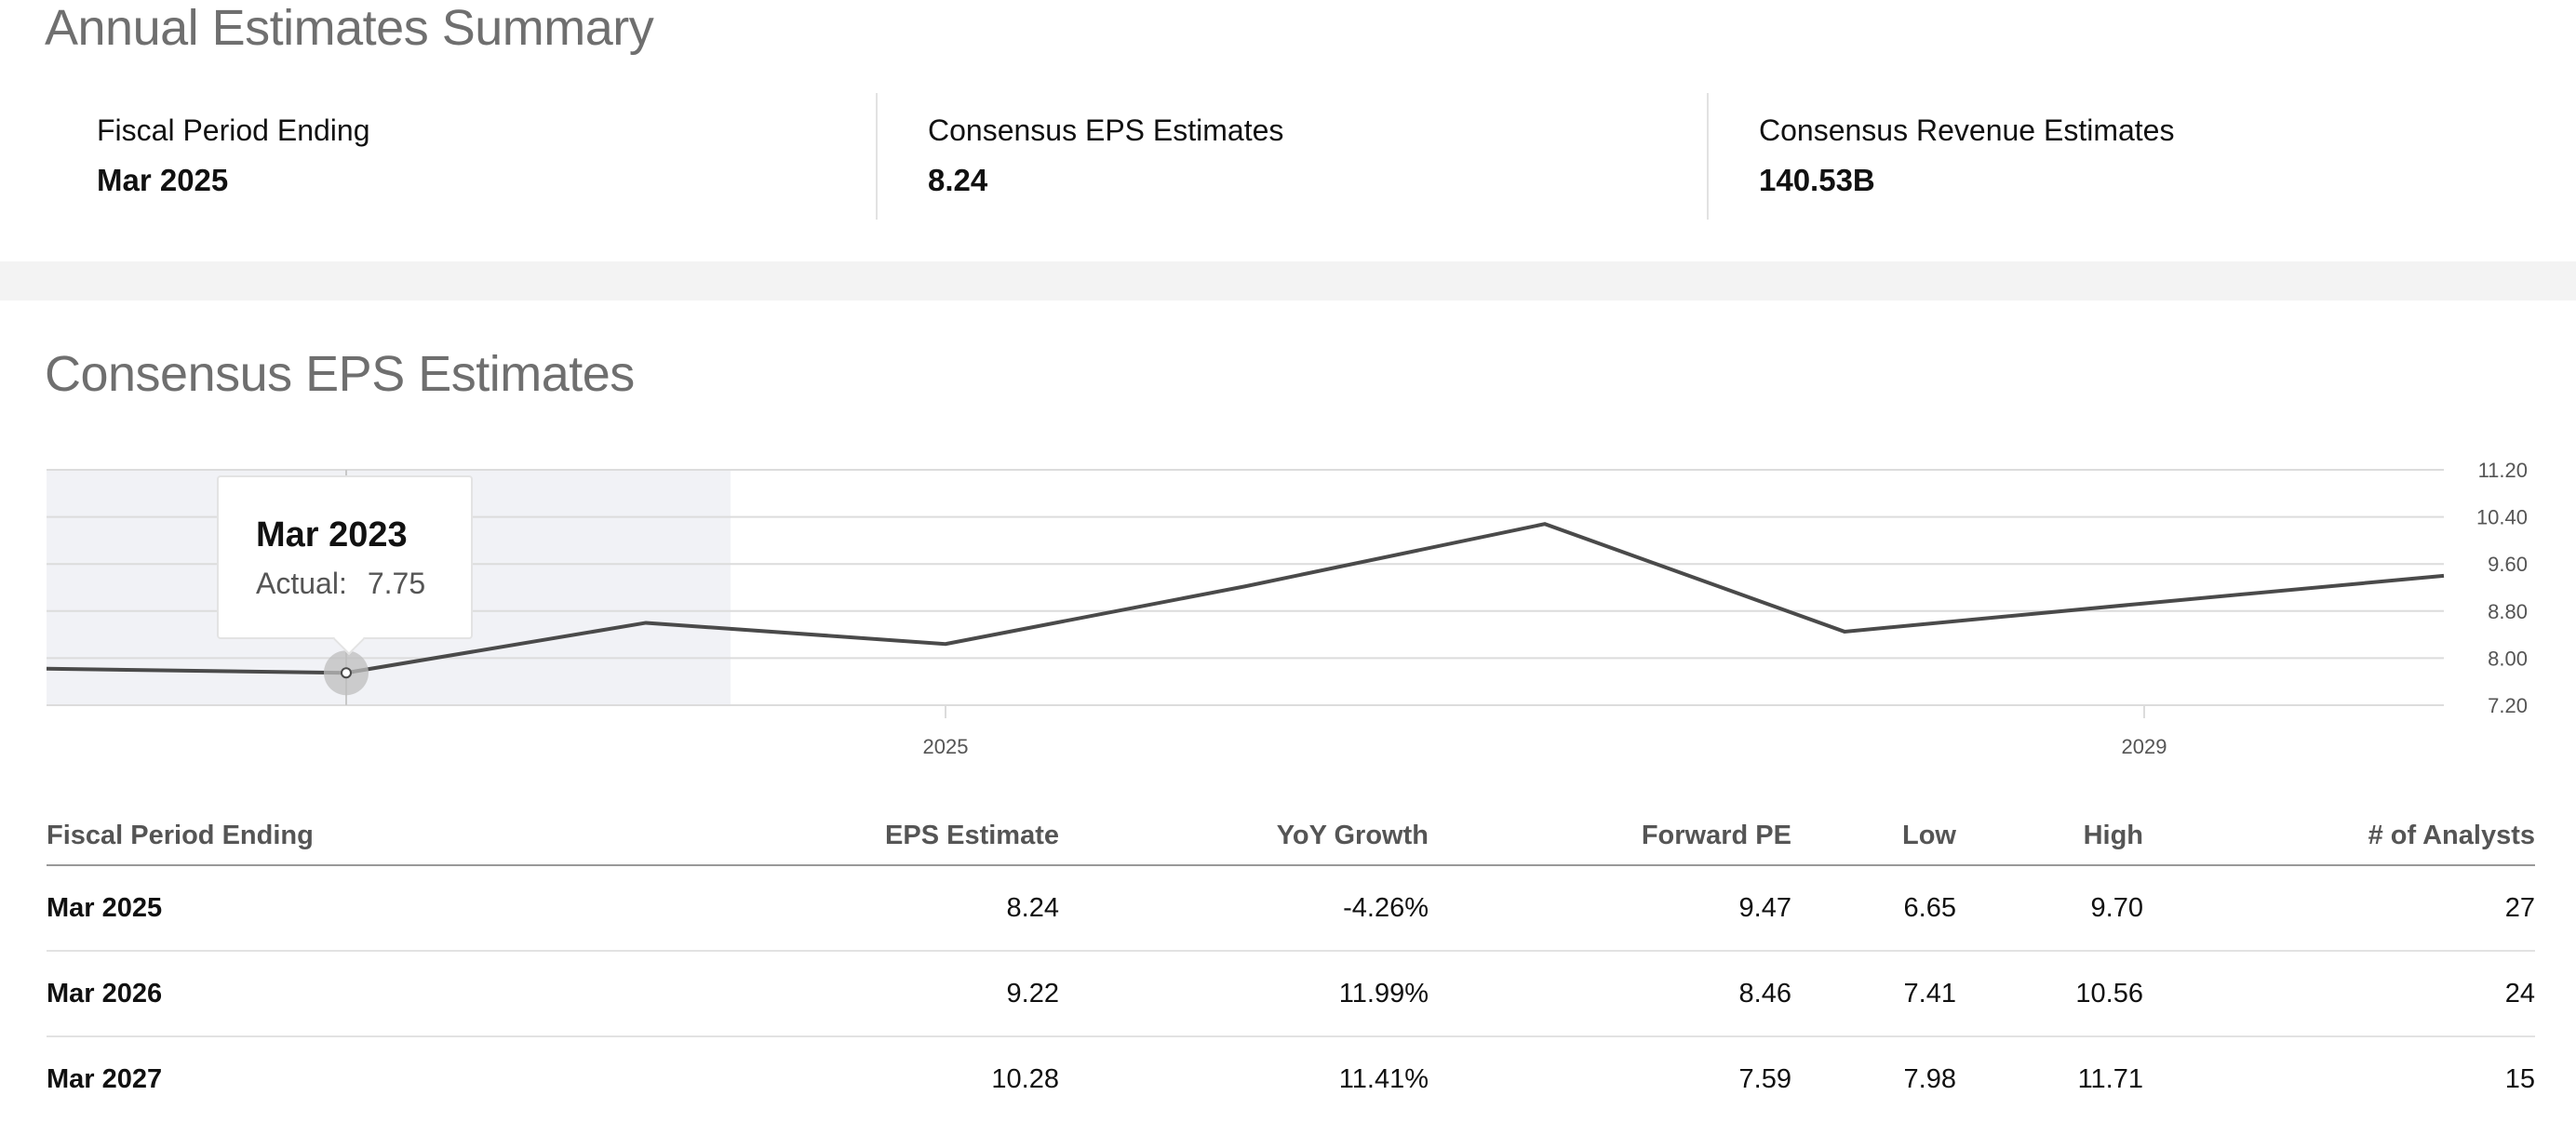 Image resolution: width=2576 pixels, height=1122 pixels. Describe the element at coordinates (346, 673) in the screenshot. I see `data-point-highlighted` at that location.